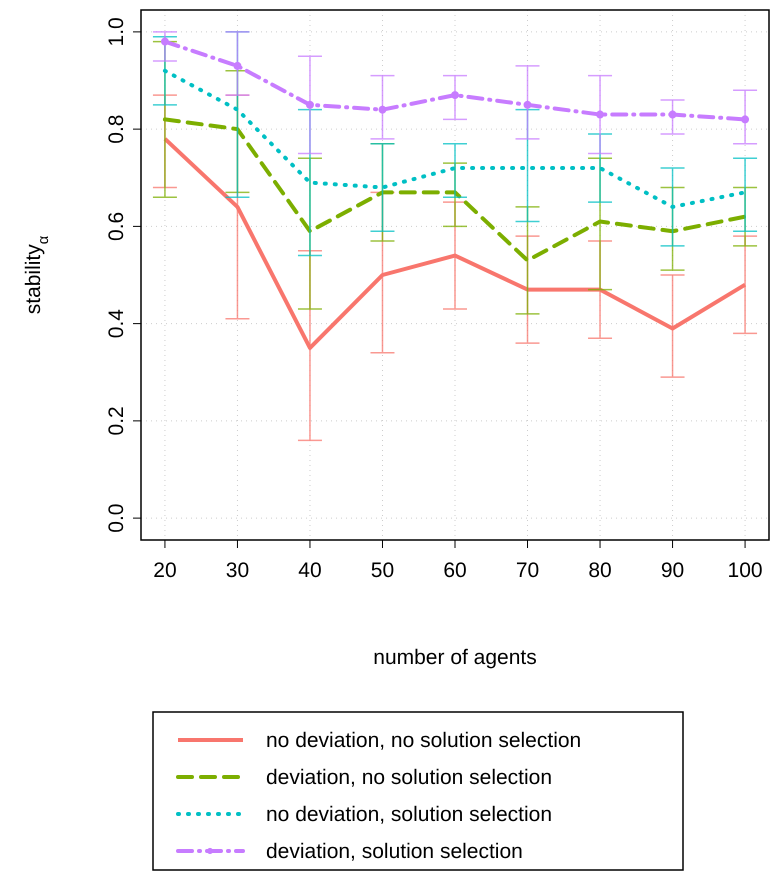 The width and height of the screenshot is (771, 876). I want to click on x-tick-label: 50, so click(382, 570).